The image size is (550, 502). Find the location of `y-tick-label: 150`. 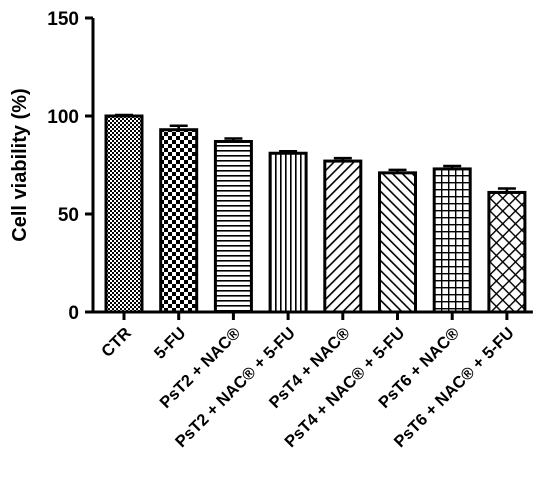

y-tick-label: 150 is located at coordinates (63, 19).